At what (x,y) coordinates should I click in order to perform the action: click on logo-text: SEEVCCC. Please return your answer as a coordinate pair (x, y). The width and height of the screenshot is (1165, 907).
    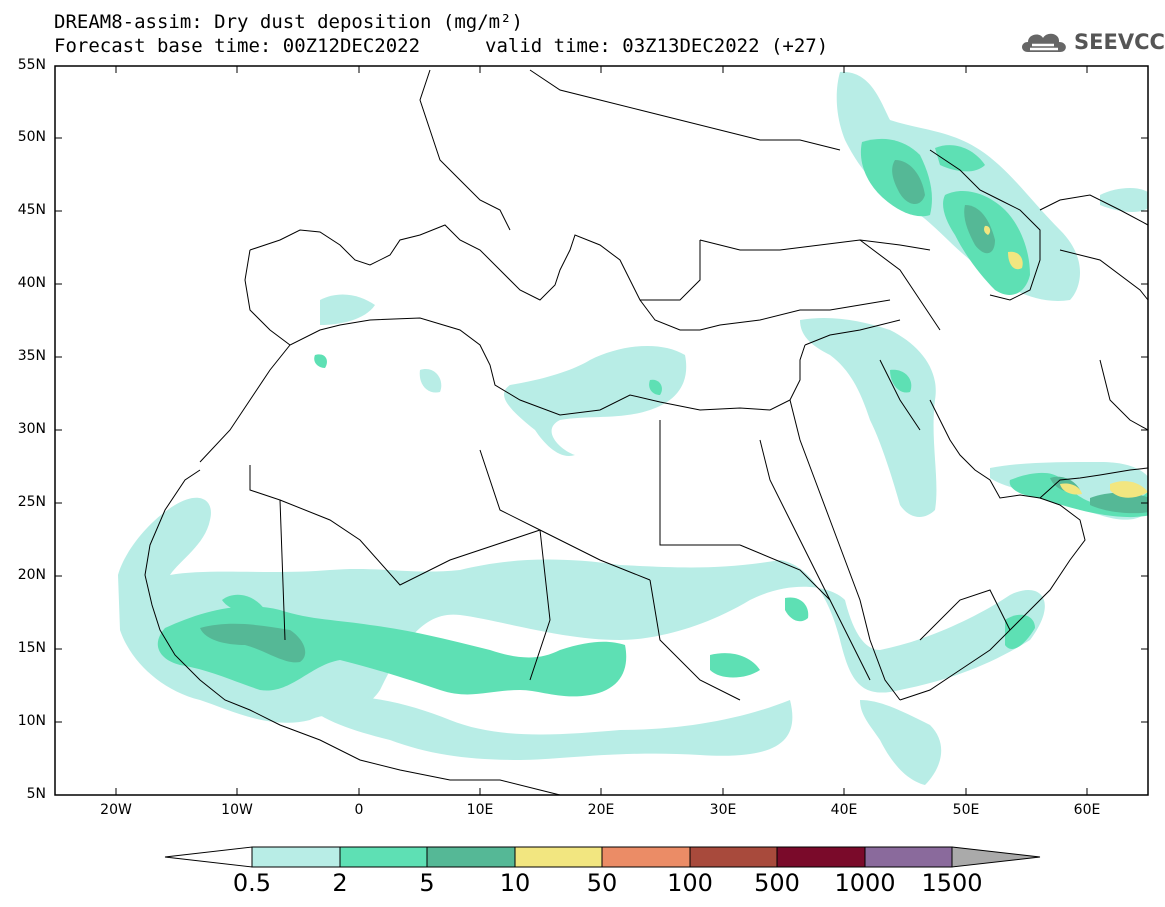
    Looking at the image, I should click on (1119, 42).